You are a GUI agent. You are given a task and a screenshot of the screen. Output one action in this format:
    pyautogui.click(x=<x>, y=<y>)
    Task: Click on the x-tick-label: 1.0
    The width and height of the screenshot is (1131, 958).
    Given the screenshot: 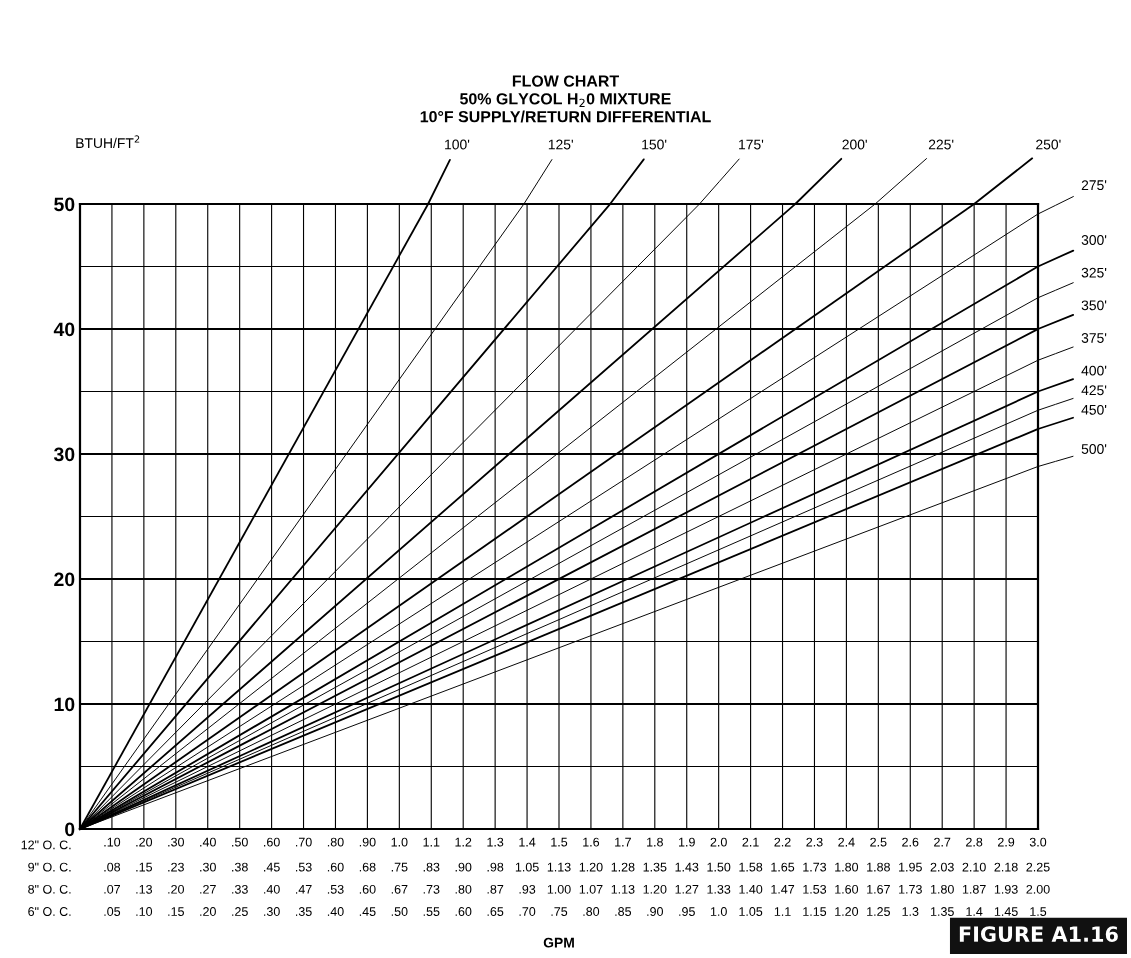 What is the action you would take?
    pyautogui.click(x=399, y=842)
    